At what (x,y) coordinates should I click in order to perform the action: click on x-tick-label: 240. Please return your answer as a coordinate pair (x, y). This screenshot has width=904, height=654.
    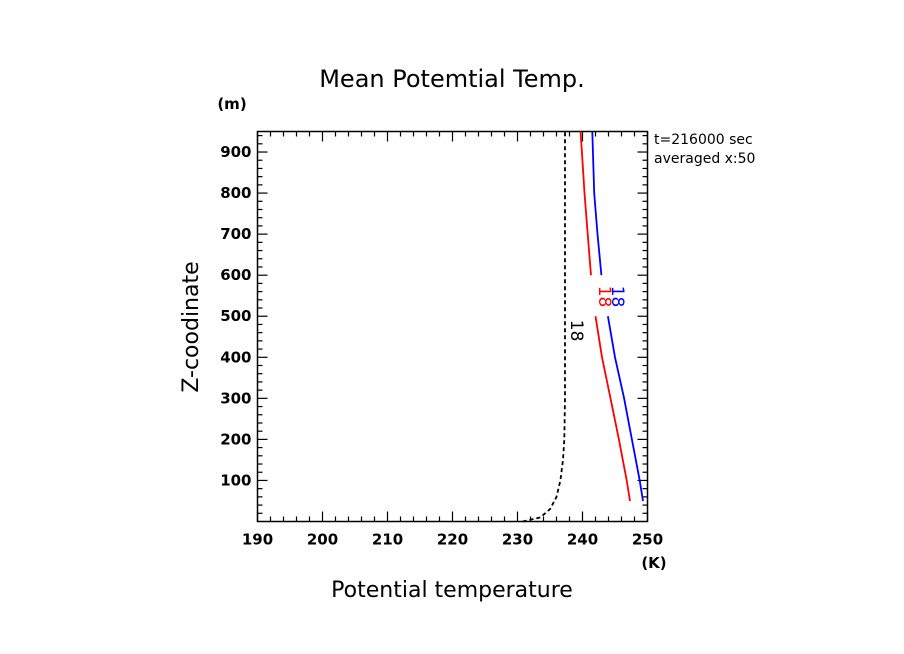
    Looking at the image, I should click on (582, 540).